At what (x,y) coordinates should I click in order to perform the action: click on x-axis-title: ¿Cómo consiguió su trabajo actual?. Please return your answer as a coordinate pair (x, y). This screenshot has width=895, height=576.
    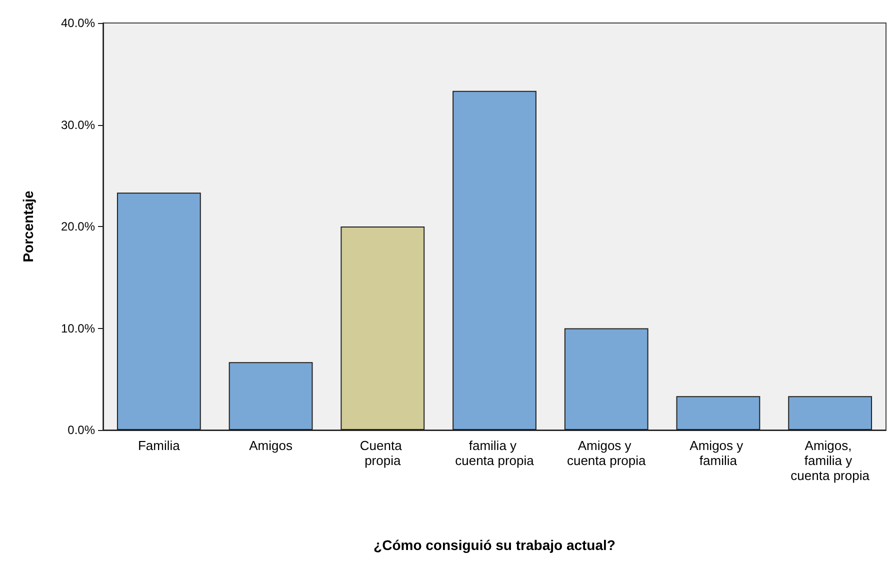
    Looking at the image, I should click on (495, 545).